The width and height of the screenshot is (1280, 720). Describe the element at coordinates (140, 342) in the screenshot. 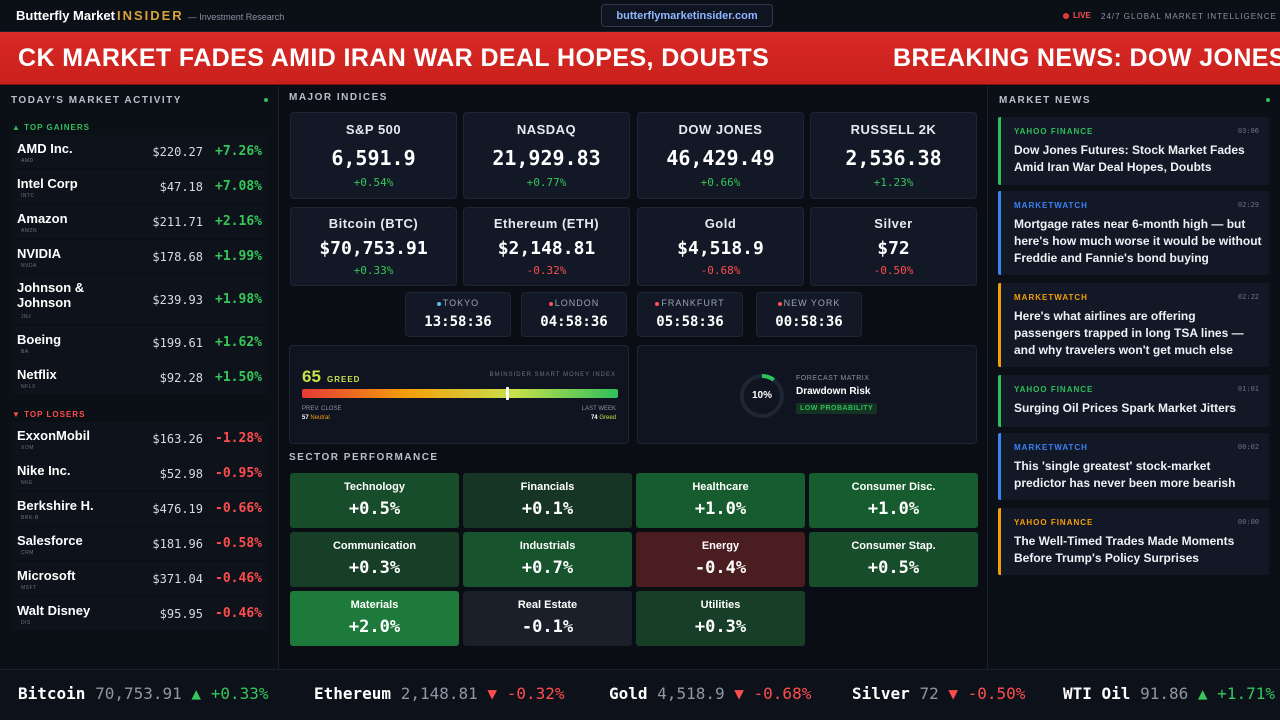

I see `stock-row: Boeing BA $199.61 +1.62%` at that location.